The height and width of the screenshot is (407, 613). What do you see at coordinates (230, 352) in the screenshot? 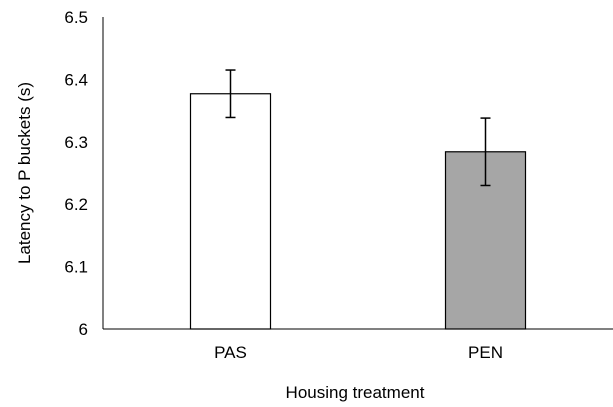
I see `x-tick-label-pas: PAS` at bounding box center [230, 352].